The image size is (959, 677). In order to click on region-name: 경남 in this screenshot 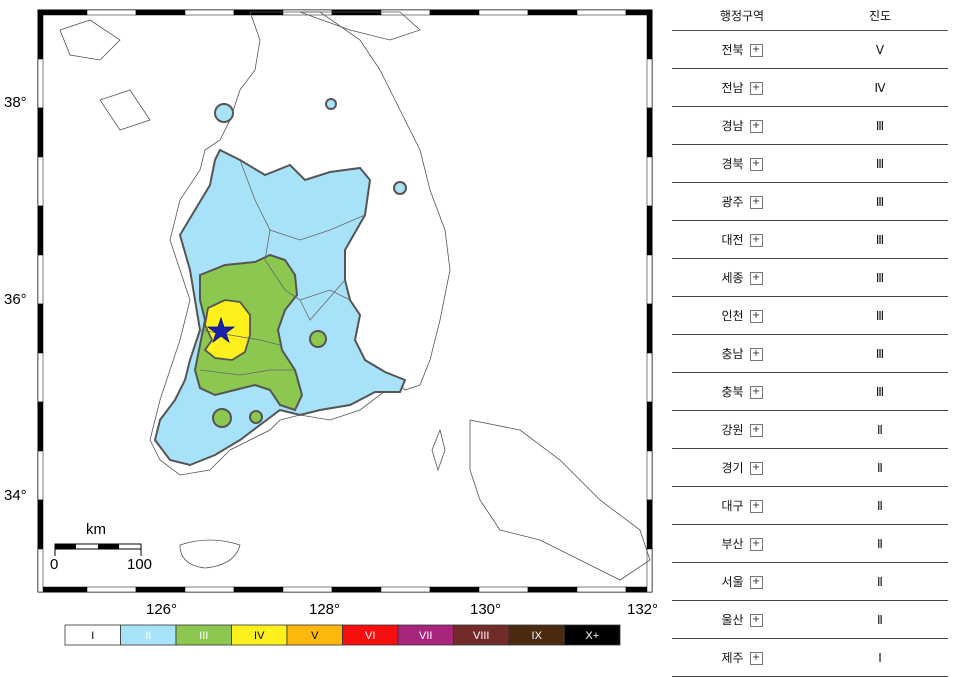, I will do `click(732, 126)`.